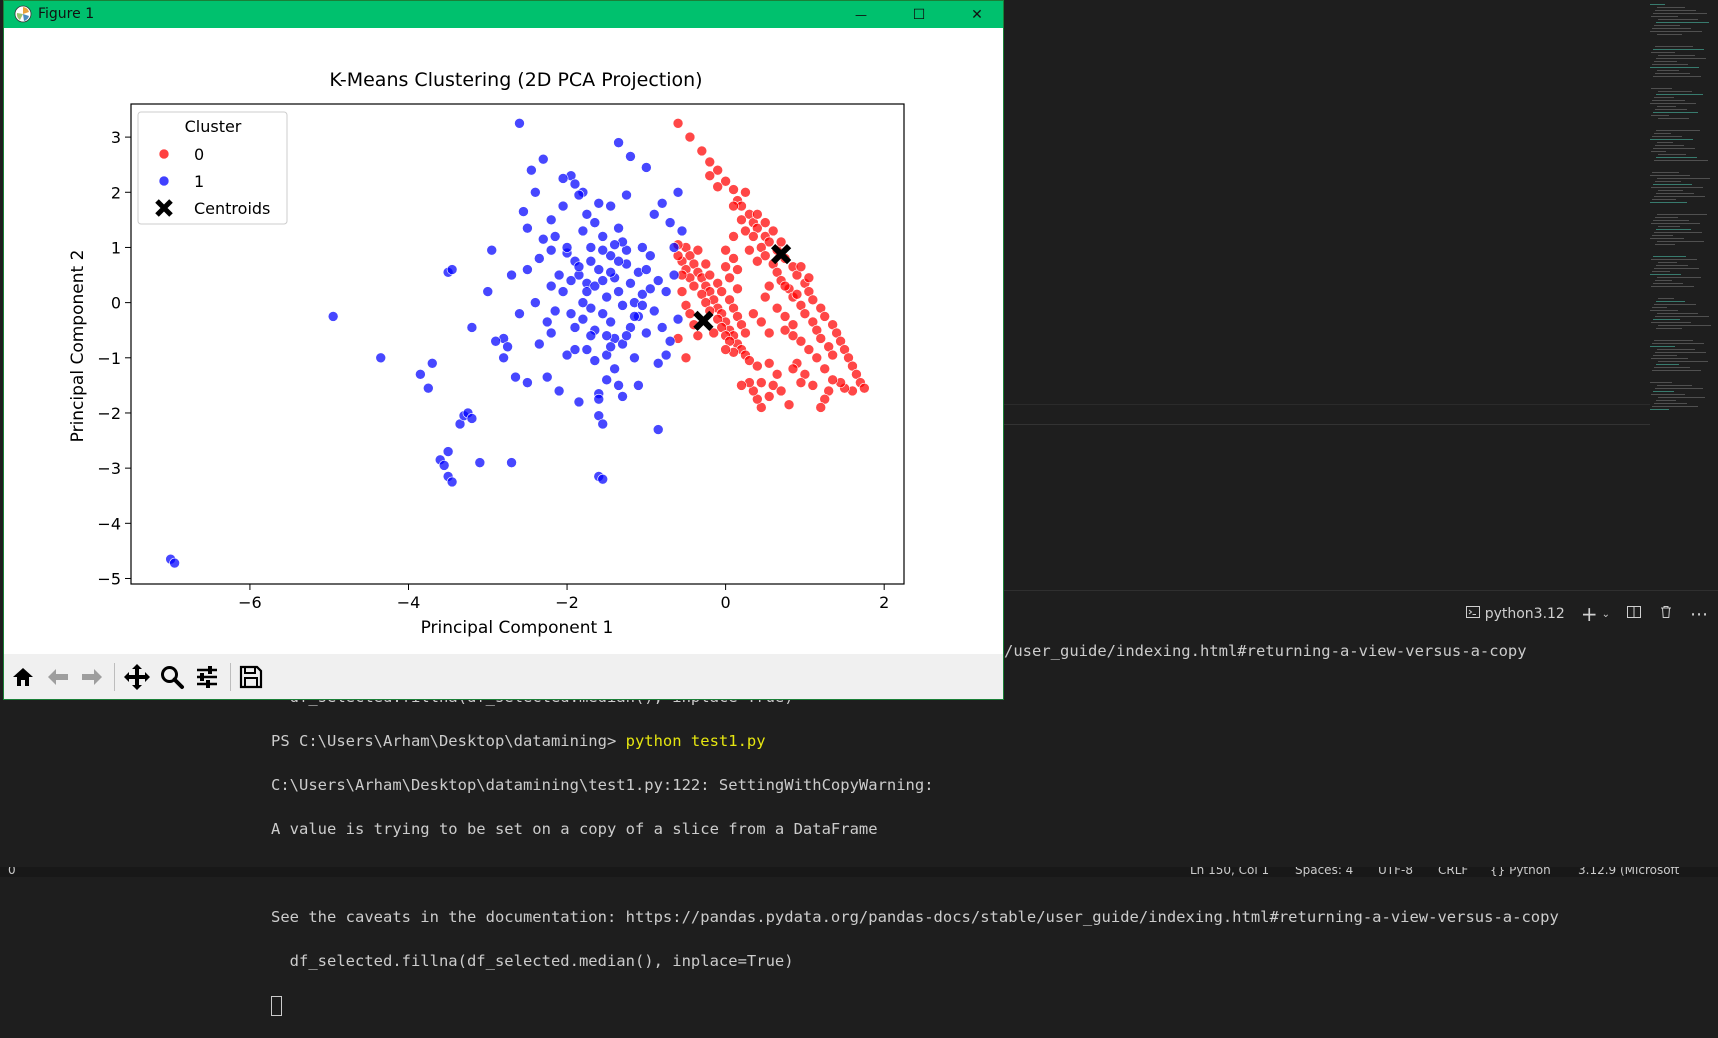 This screenshot has width=1718, height=1038. What do you see at coordinates (251, 677) in the screenshot?
I see `save-button` at bounding box center [251, 677].